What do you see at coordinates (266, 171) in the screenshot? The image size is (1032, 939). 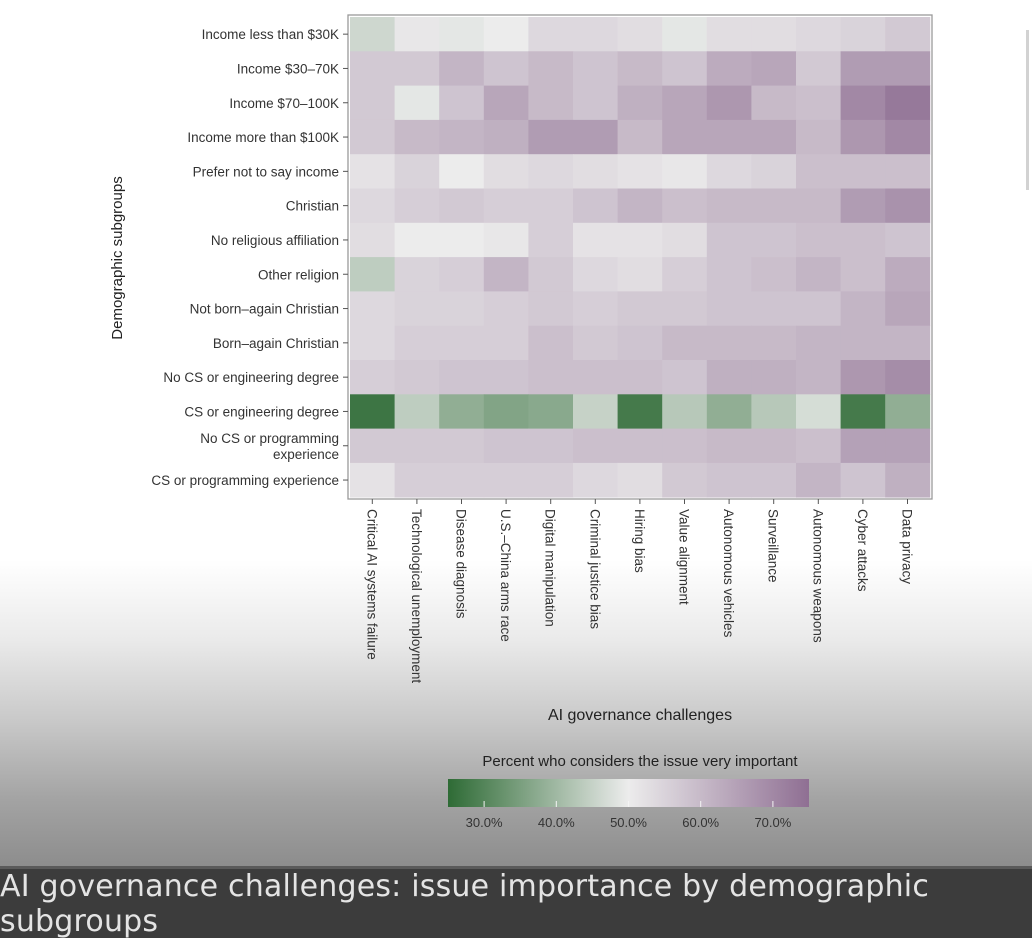 I see `row-label: Prefer not to say income` at bounding box center [266, 171].